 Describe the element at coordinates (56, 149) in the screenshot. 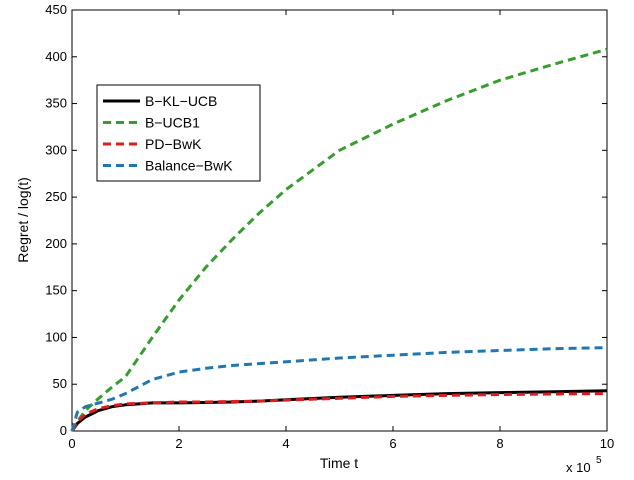

I see `y-tick-label: 300` at that location.